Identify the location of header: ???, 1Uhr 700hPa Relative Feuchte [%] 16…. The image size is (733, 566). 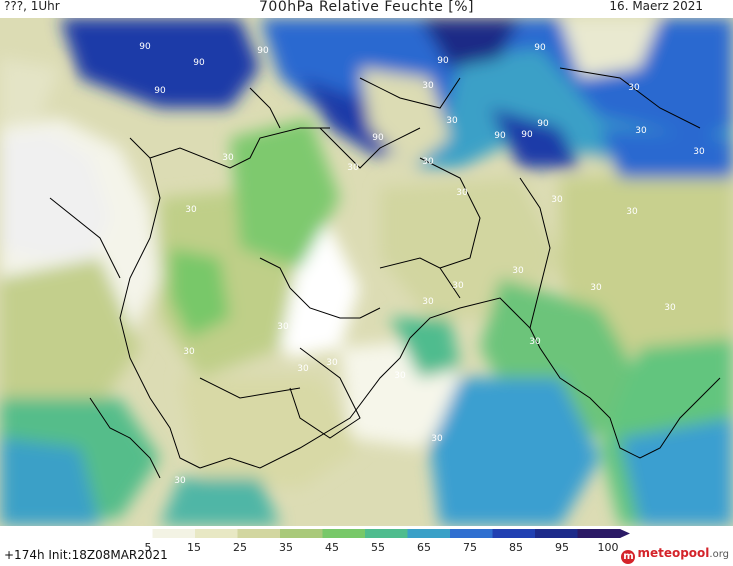
(366, 9).